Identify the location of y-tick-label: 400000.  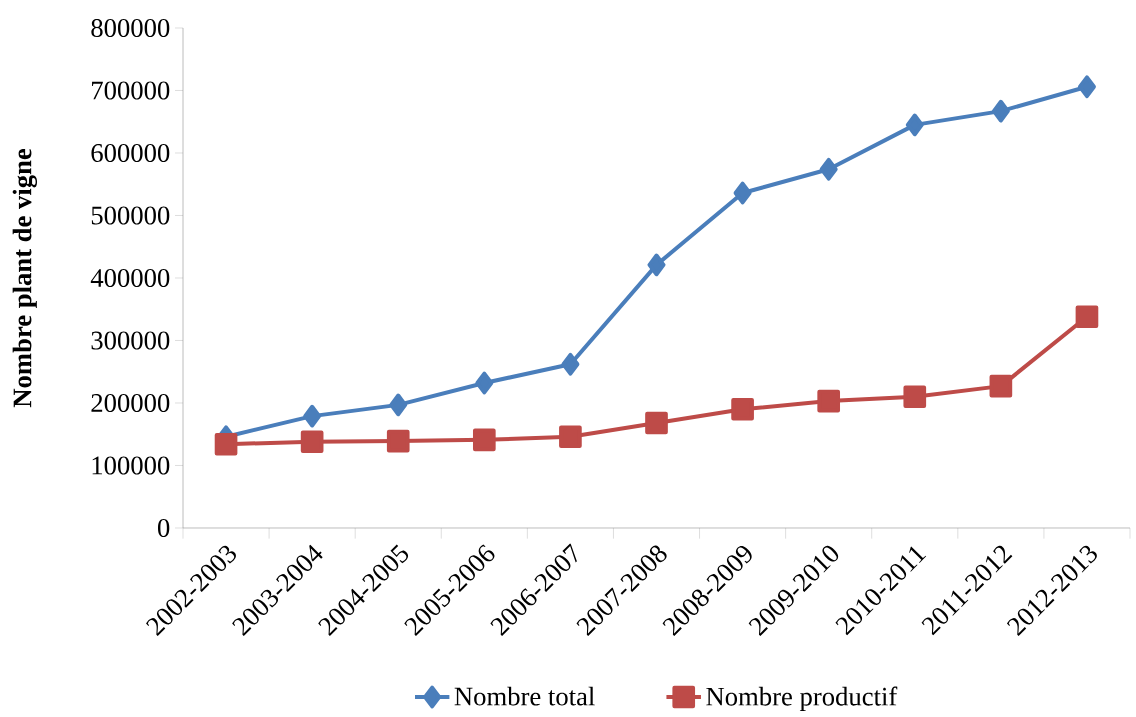
(130, 277).